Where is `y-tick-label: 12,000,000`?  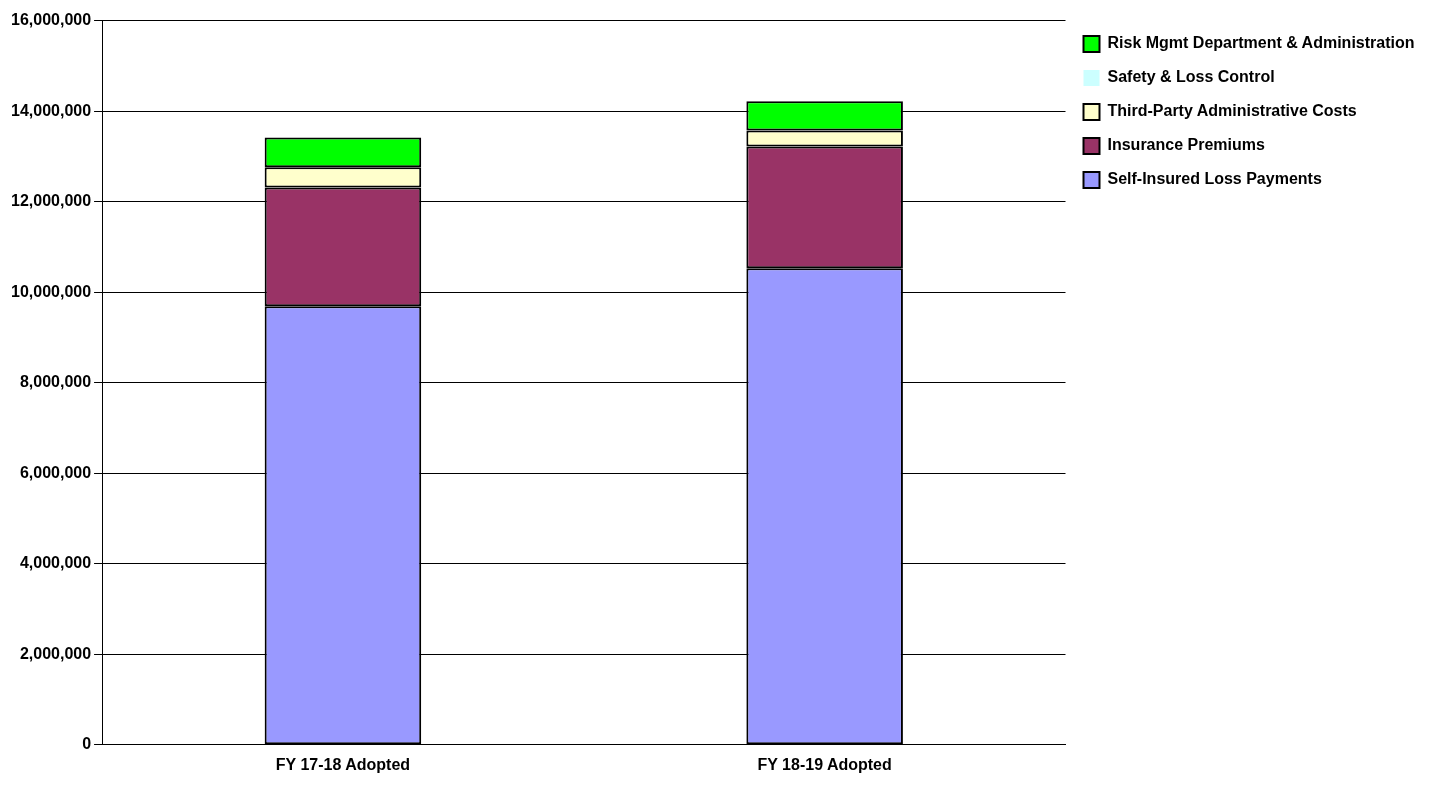
y-tick-label: 12,000,000 is located at coordinates (51, 201).